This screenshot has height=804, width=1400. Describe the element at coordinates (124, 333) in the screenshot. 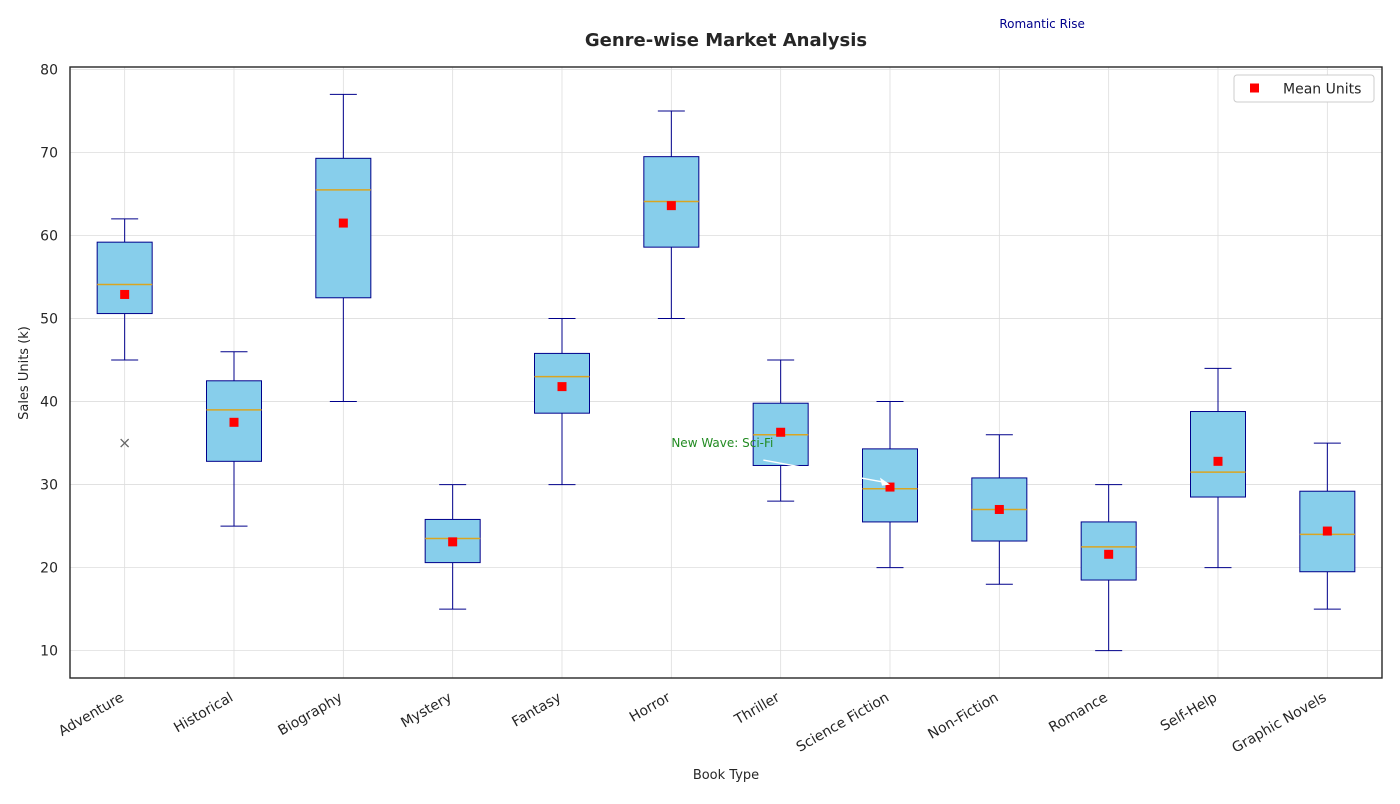

I see `box-adventure` at that location.